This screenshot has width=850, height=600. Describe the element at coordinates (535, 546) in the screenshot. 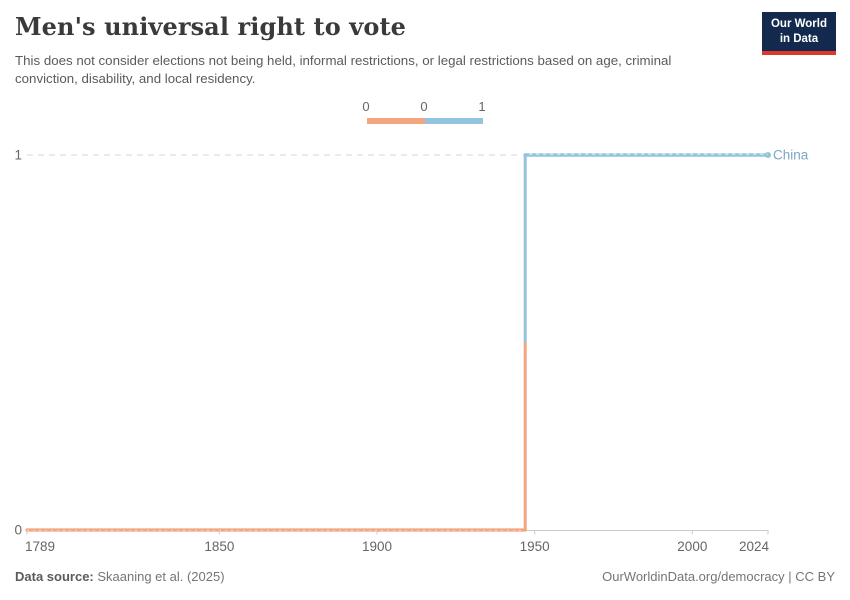

I see `x-tick-label: 1950` at that location.